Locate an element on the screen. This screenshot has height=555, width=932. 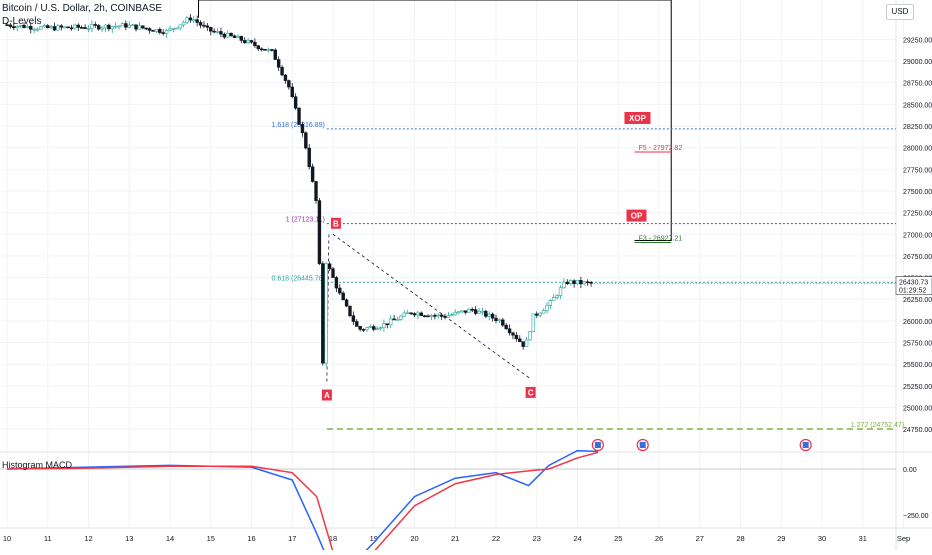
x-tick-label: Sep is located at coordinates (903, 538).